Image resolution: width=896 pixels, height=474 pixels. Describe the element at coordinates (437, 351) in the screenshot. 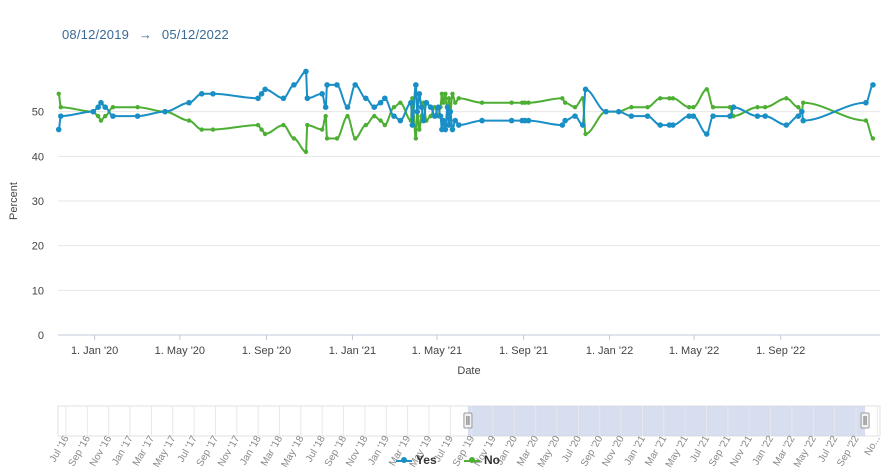

I see `x-tick-label: 1. May '21` at that location.